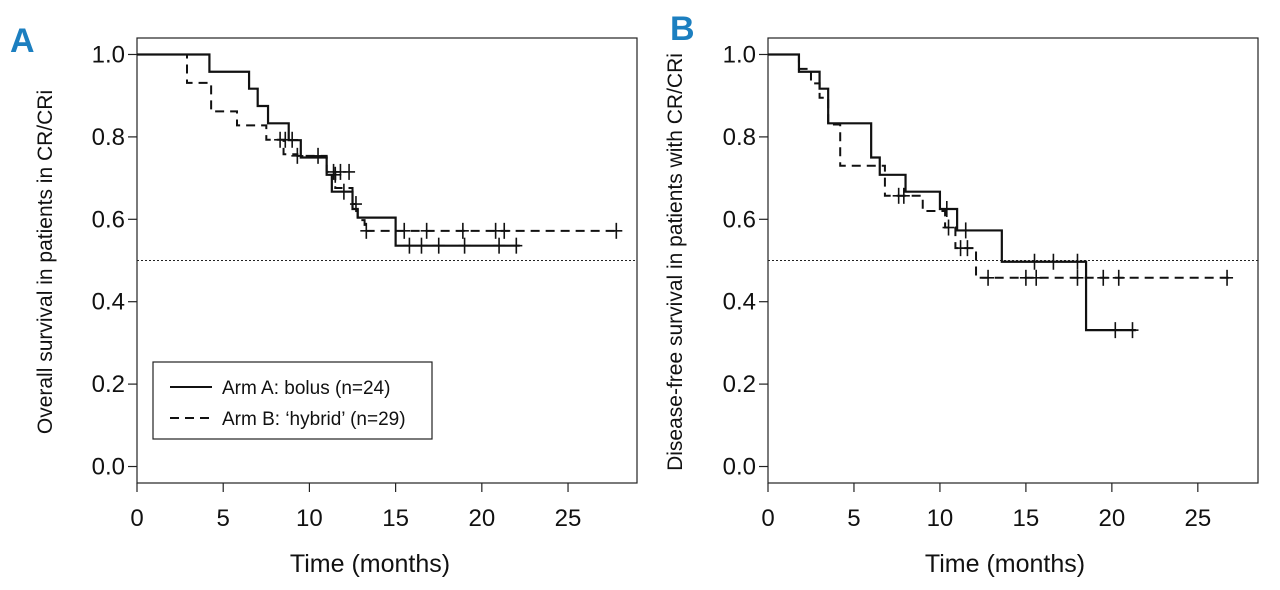 This screenshot has height=590, width=1280. I want to click on panel-a-x-axis-title: Time (months), so click(370, 564).